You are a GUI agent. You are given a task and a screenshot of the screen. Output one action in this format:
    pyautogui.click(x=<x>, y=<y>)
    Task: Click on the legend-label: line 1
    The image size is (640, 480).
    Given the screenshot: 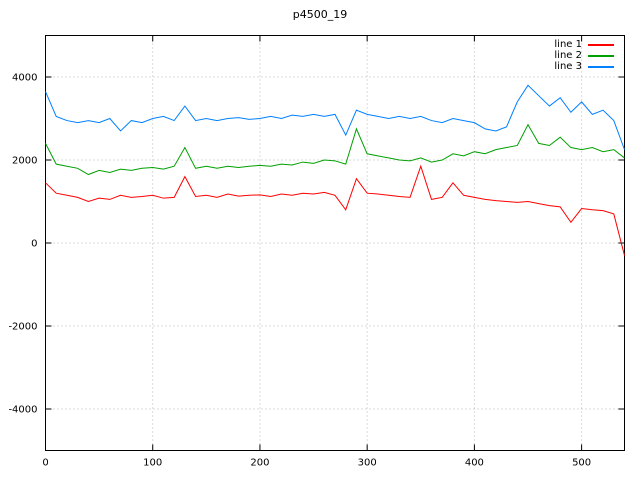 What is the action you would take?
    pyautogui.click(x=568, y=44)
    